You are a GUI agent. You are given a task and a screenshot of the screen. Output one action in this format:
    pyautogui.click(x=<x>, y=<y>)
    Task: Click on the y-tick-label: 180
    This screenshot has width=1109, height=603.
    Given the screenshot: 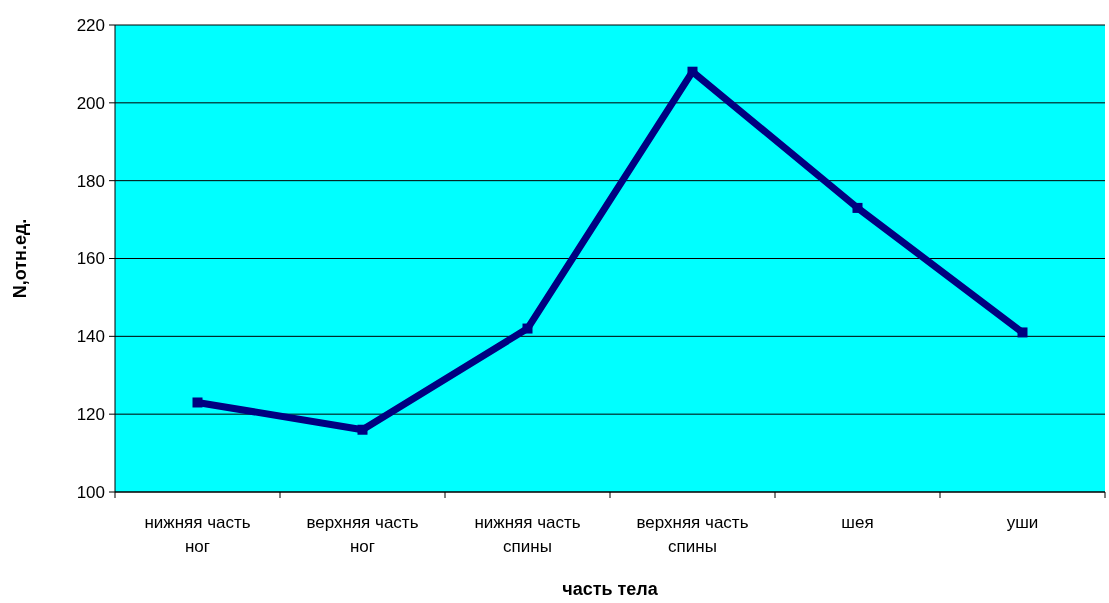 What is the action you would take?
    pyautogui.click(x=90, y=181)
    